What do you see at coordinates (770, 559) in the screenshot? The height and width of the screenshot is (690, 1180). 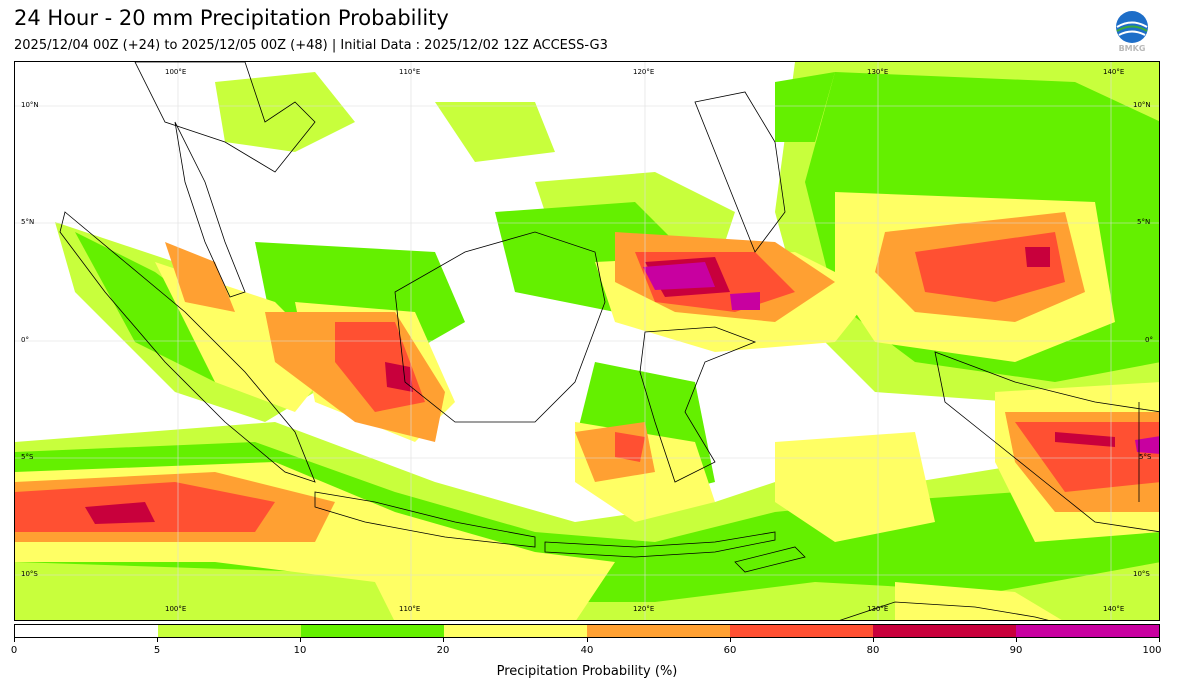 I see `timor-coast` at bounding box center [770, 559].